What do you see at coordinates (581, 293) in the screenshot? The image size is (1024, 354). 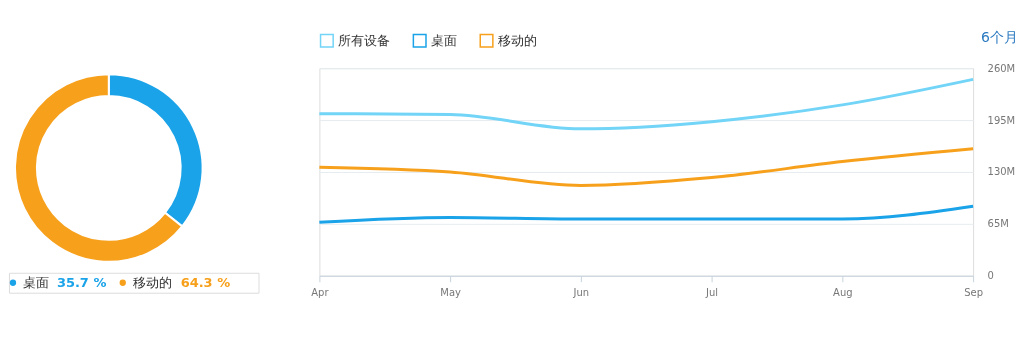 I see `x-tick-label: Jun` at bounding box center [581, 293].